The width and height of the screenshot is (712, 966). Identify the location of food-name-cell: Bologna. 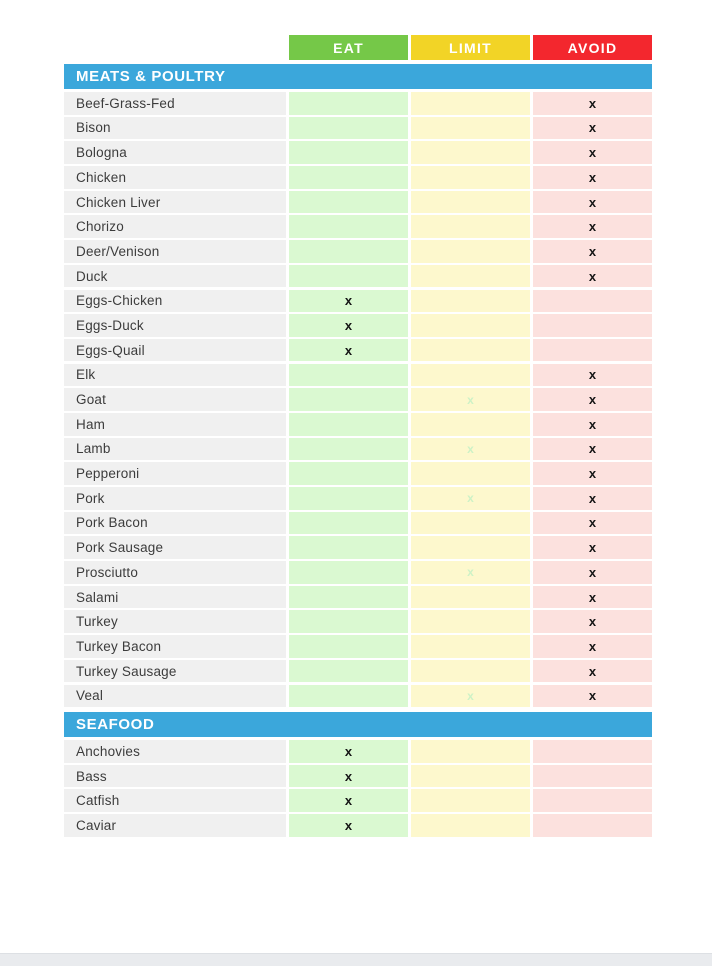
(175, 152).